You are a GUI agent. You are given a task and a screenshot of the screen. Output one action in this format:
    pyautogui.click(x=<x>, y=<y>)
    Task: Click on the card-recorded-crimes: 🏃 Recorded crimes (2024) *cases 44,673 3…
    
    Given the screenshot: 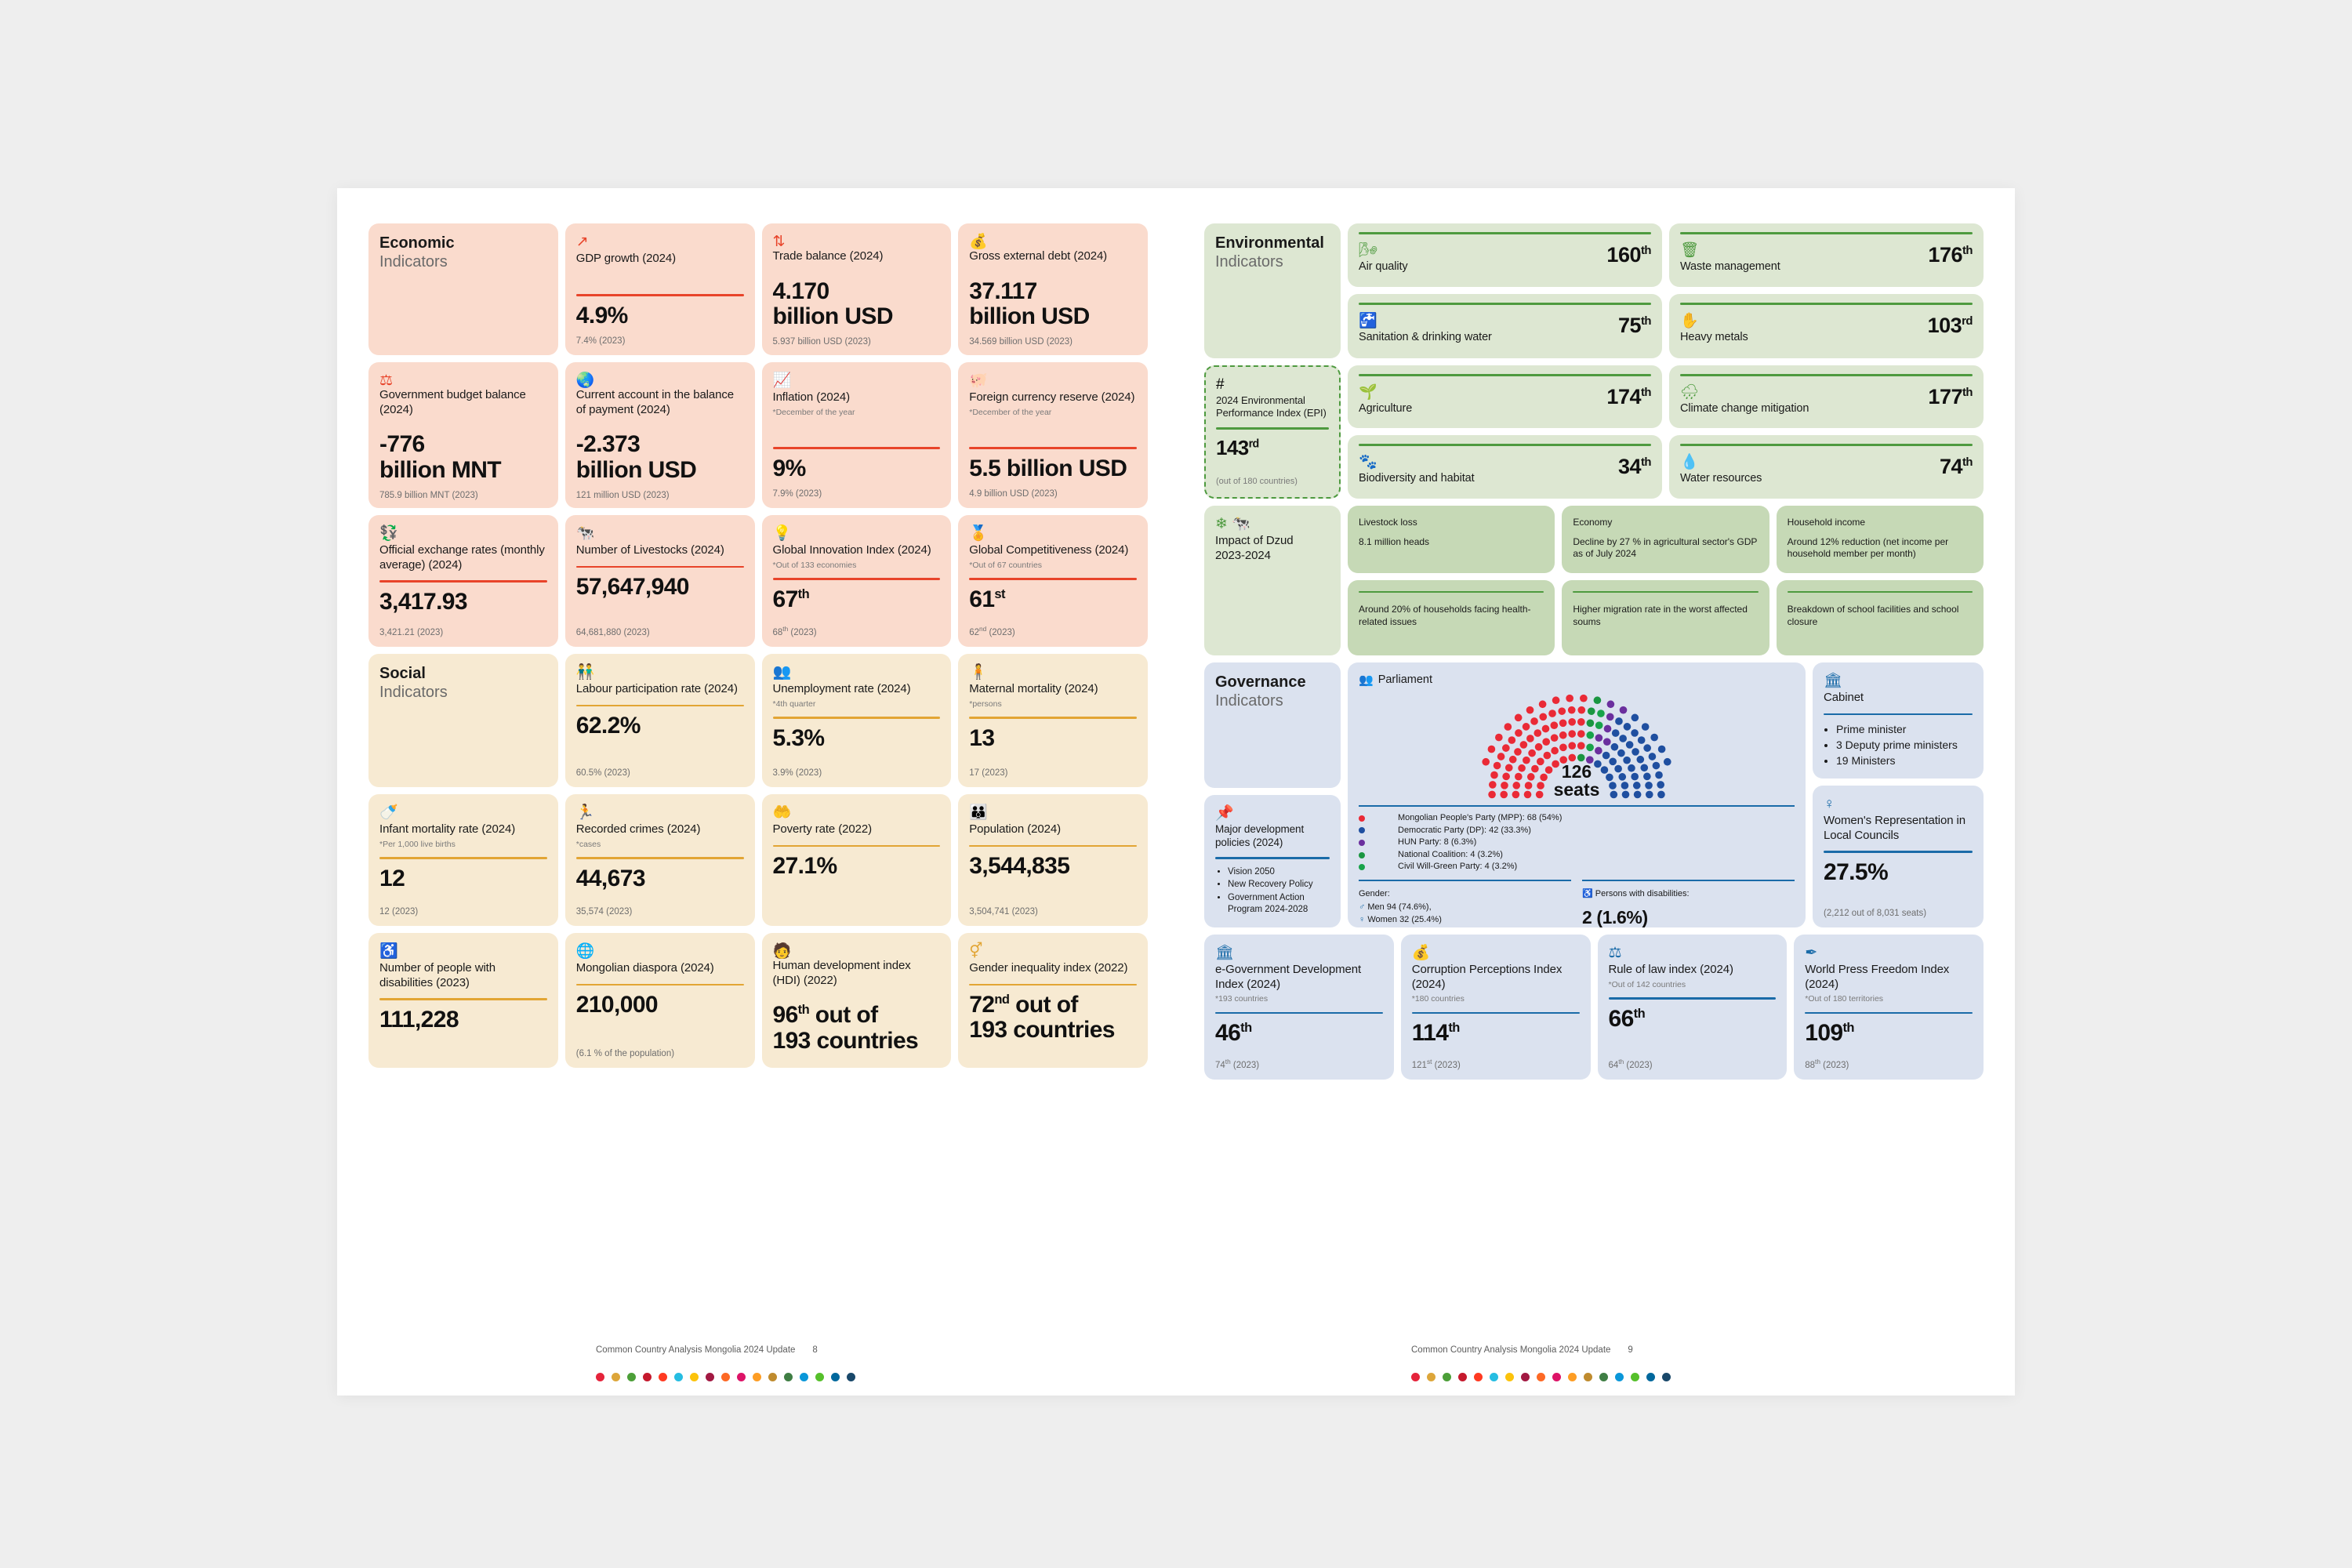 What is the action you would take?
    pyautogui.click(x=659, y=860)
    